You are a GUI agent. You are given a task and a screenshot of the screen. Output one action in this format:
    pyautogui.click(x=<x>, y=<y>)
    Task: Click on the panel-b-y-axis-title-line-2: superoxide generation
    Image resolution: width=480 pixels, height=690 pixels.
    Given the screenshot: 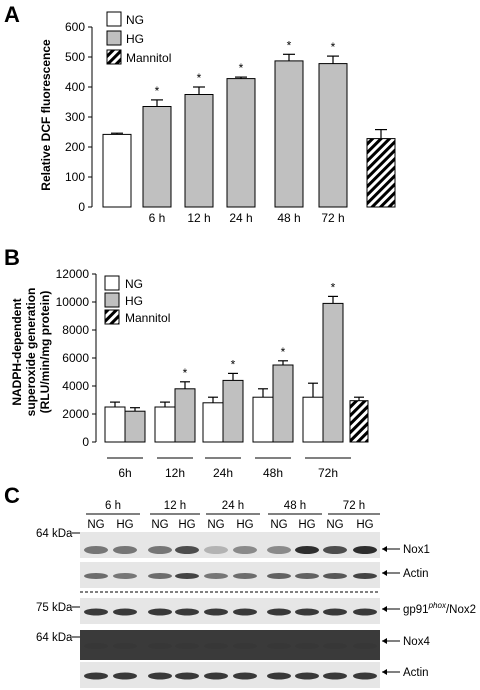 What is the action you would take?
    pyautogui.click(x=31, y=352)
    